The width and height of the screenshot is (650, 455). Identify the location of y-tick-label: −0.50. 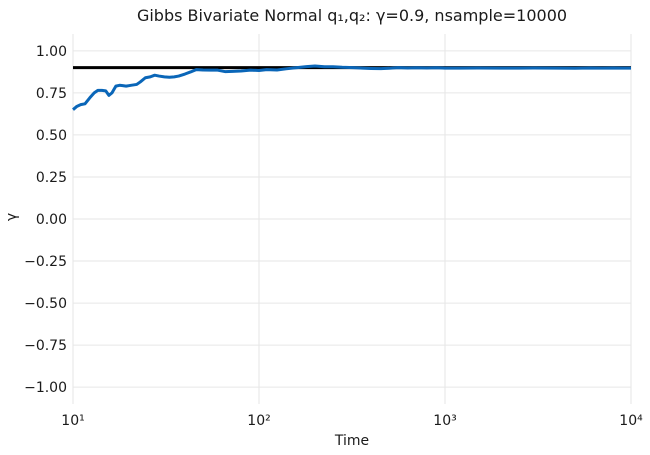
(45, 304).